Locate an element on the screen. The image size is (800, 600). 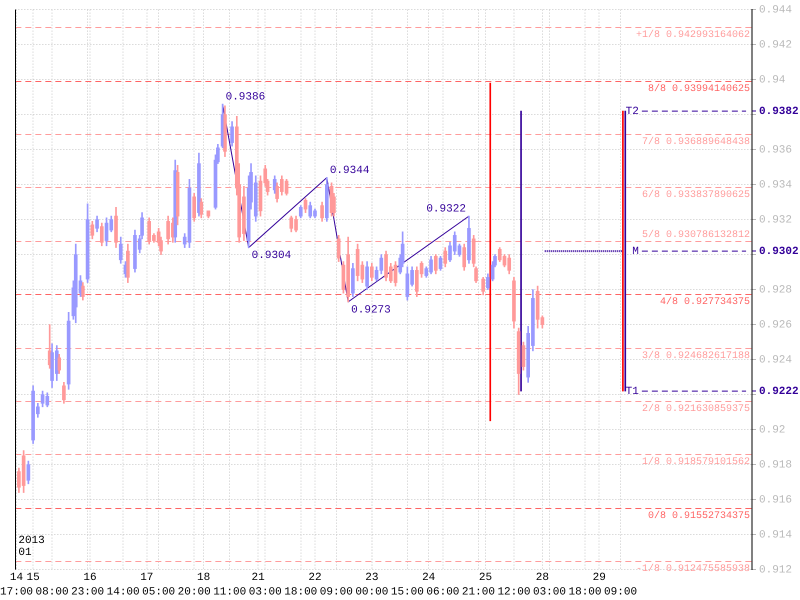
y-tick-label: 0.9382 is located at coordinates (779, 112).